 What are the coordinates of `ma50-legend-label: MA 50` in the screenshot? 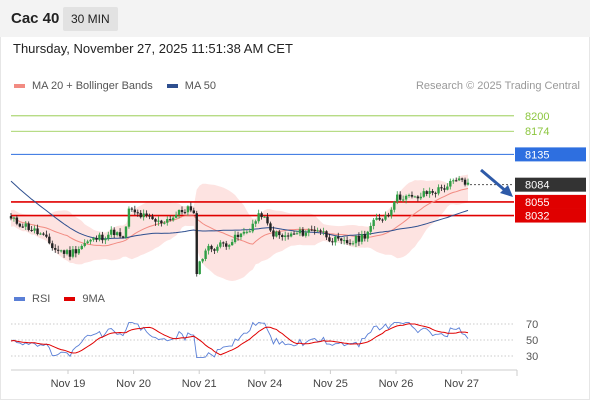 It's located at (200, 86).